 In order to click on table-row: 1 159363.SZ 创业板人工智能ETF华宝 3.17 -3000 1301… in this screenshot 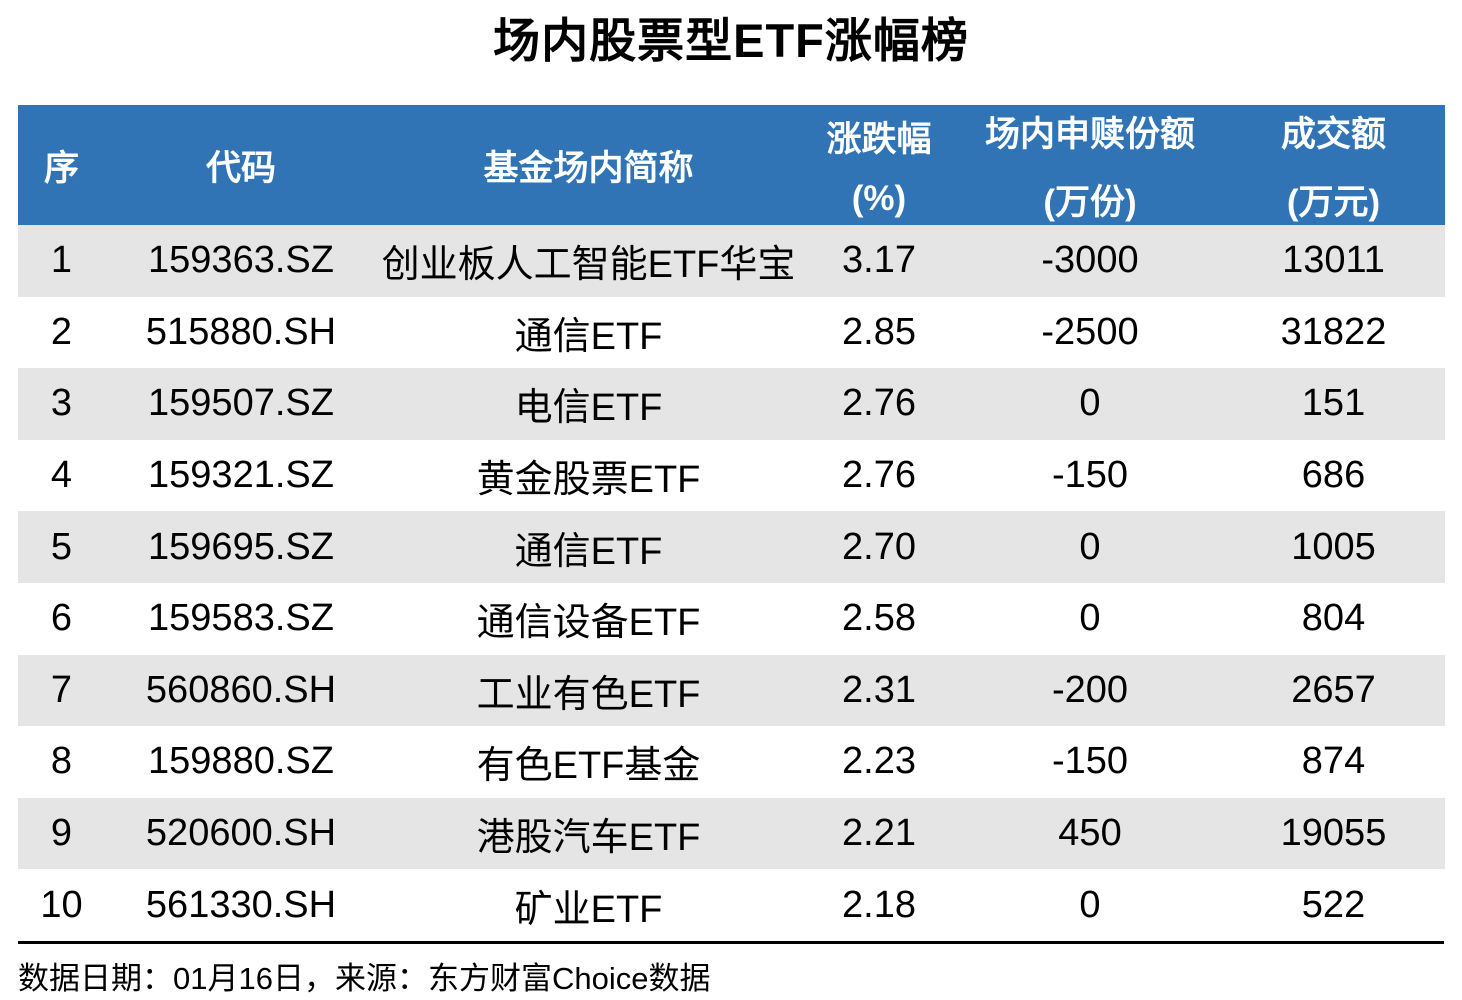, I will do `click(731, 261)`.